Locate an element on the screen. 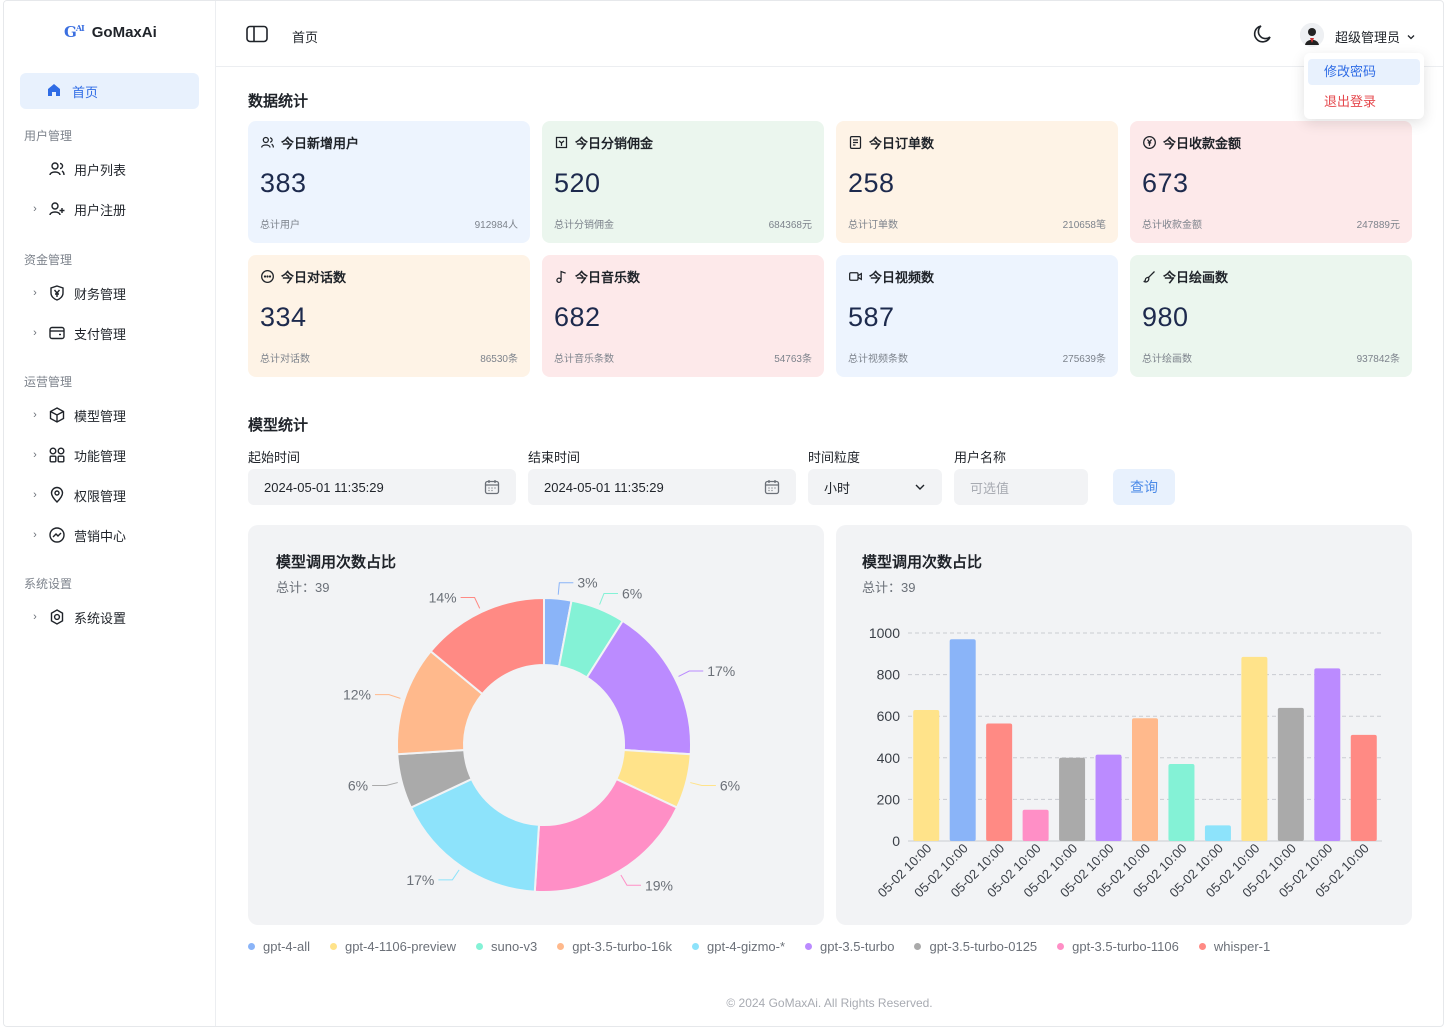 The image size is (1448, 1032). stat-card-total-value: 210658笔 is located at coordinates (1084, 225).